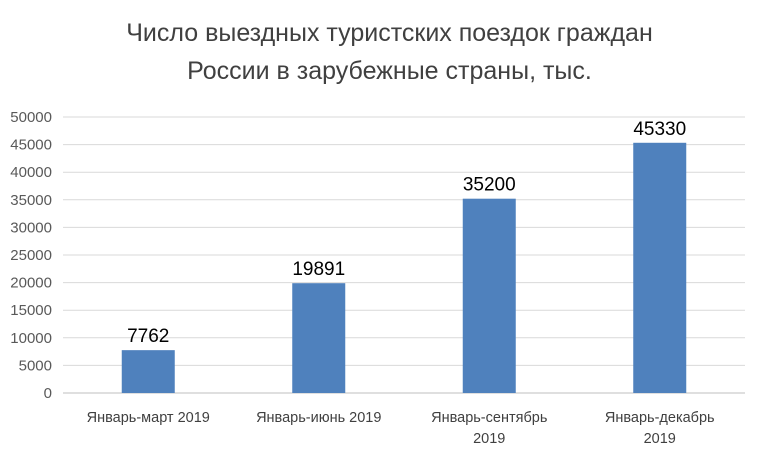 This screenshot has height=472, width=779. Describe the element at coordinates (660, 418) in the screenshot. I see `category-label: Январь-декабрь` at that location.